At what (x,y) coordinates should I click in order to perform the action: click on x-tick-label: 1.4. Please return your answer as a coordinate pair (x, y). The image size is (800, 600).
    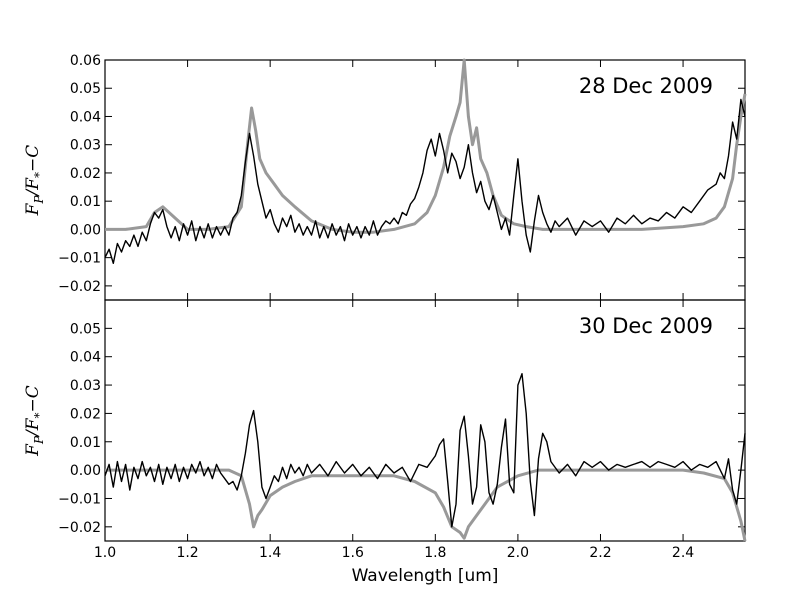
    Looking at the image, I should click on (270, 553).